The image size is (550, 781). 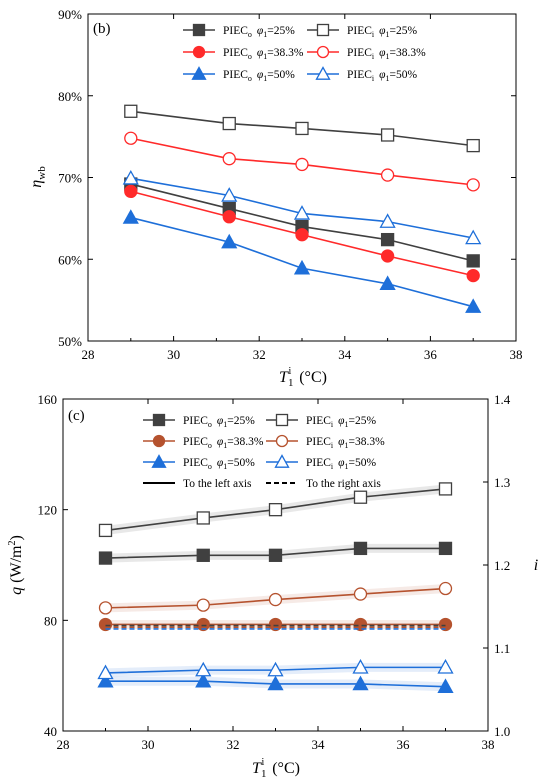 What do you see at coordinates (70, 178) in the screenshot?
I see `y-tick-label: 70%` at bounding box center [70, 178].